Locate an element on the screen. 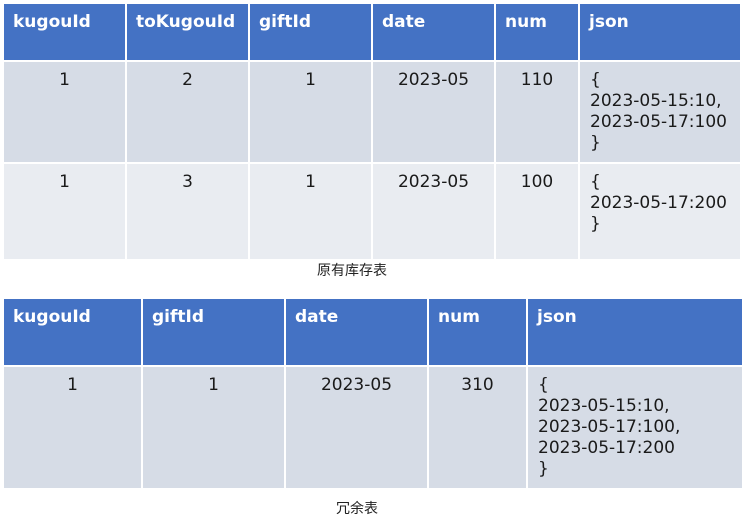  cell-tokugouid: 2 is located at coordinates (187, 112).